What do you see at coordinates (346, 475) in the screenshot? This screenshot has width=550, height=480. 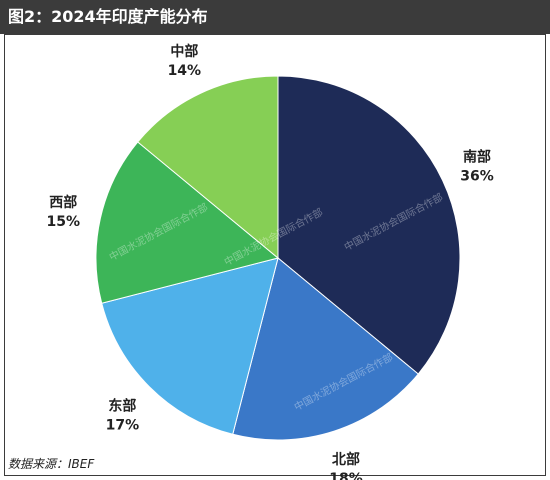 I see `slice-value-north: 18%` at bounding box center [346, 475].